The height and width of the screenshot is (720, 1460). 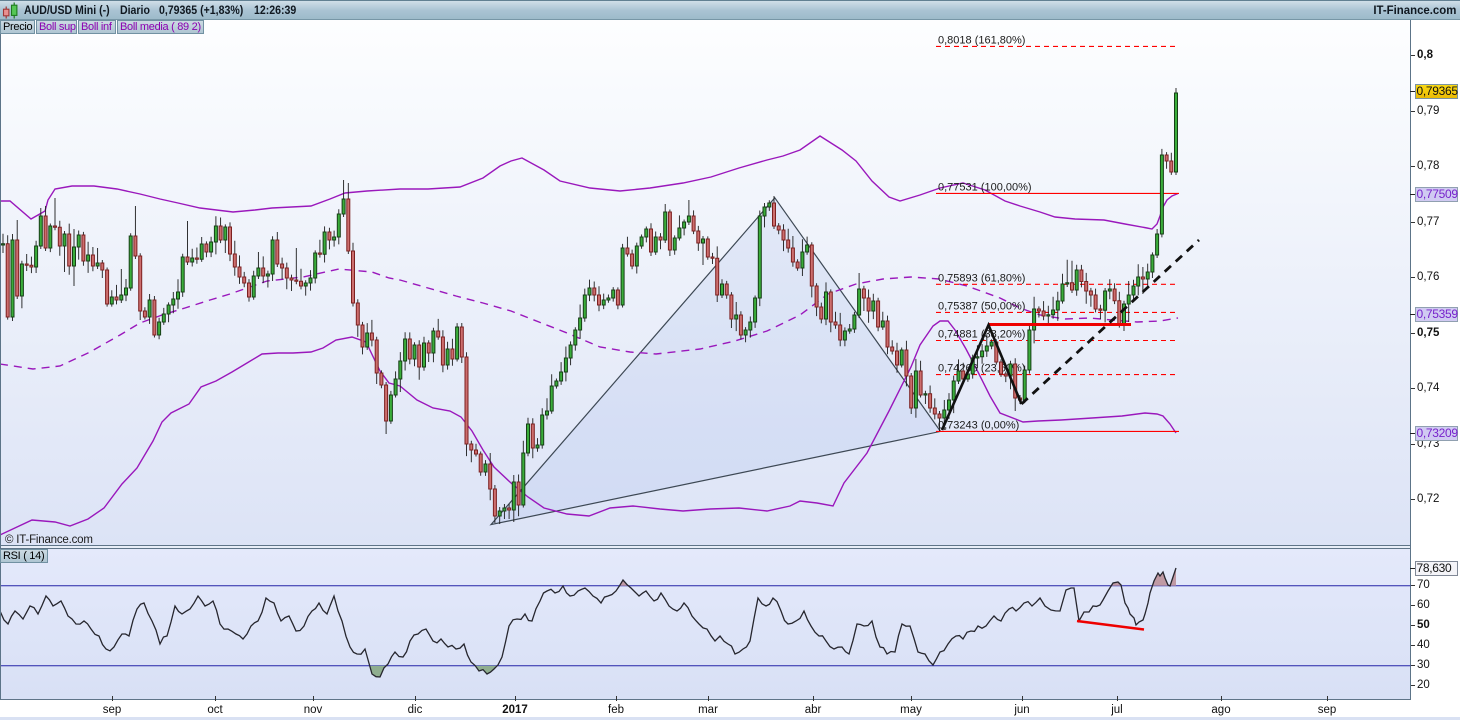 I want to click on svg-text: 0,77531 (100,00%), so click(x=985, y=187).